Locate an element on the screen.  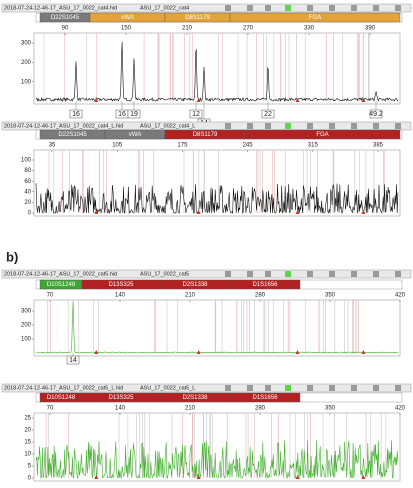
header-bar is located at coordinates (206, 8).